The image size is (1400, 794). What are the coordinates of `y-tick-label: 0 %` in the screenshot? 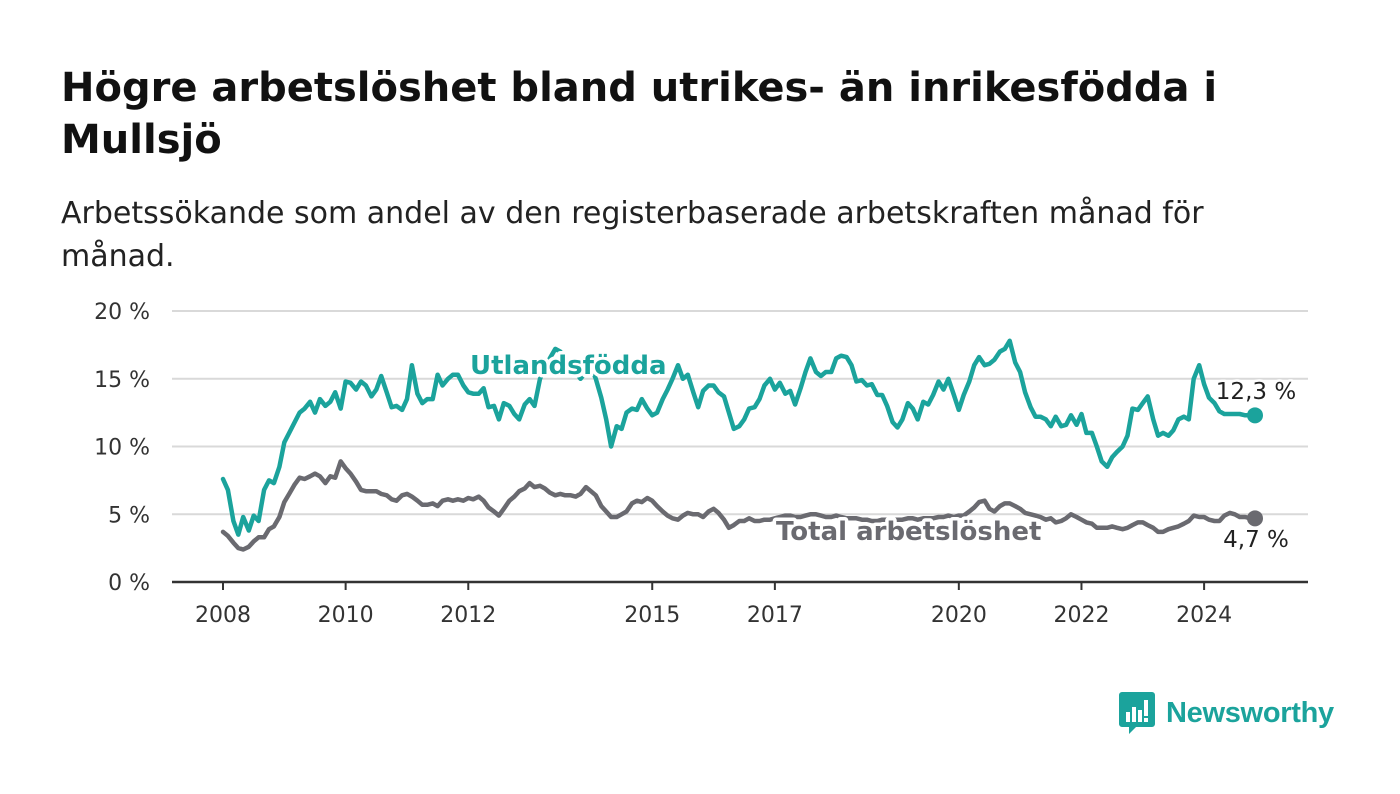 It's located at (129, 583).